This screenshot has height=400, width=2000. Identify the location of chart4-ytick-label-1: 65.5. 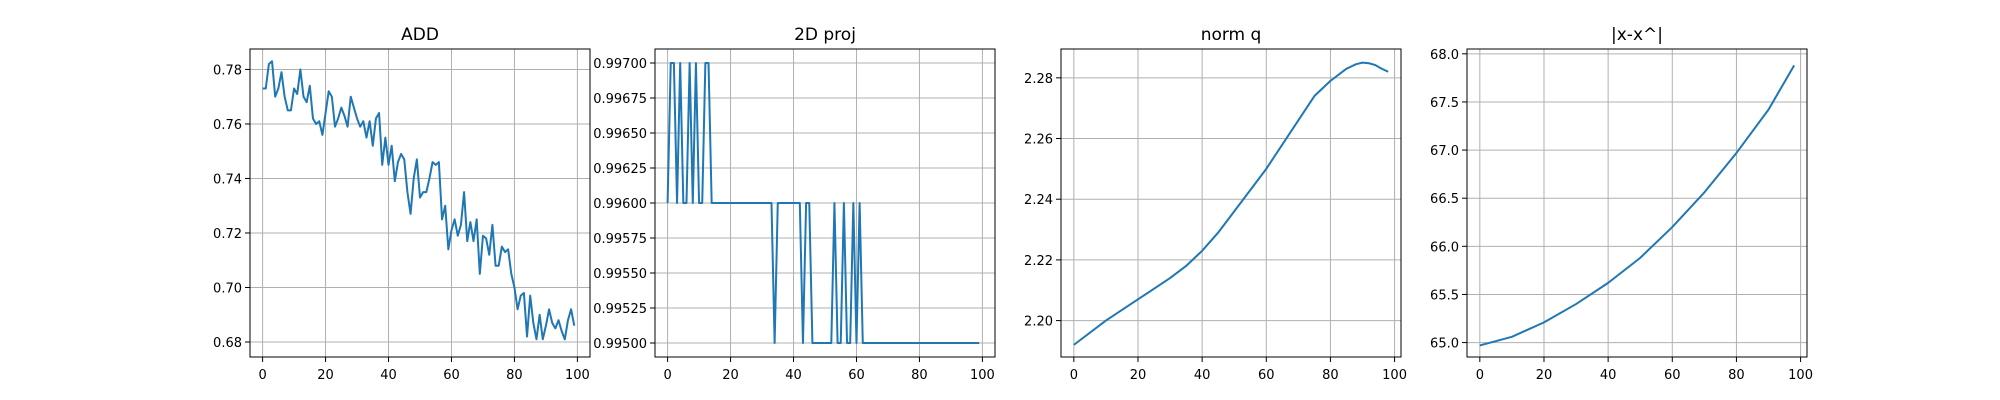
(1444, 295).